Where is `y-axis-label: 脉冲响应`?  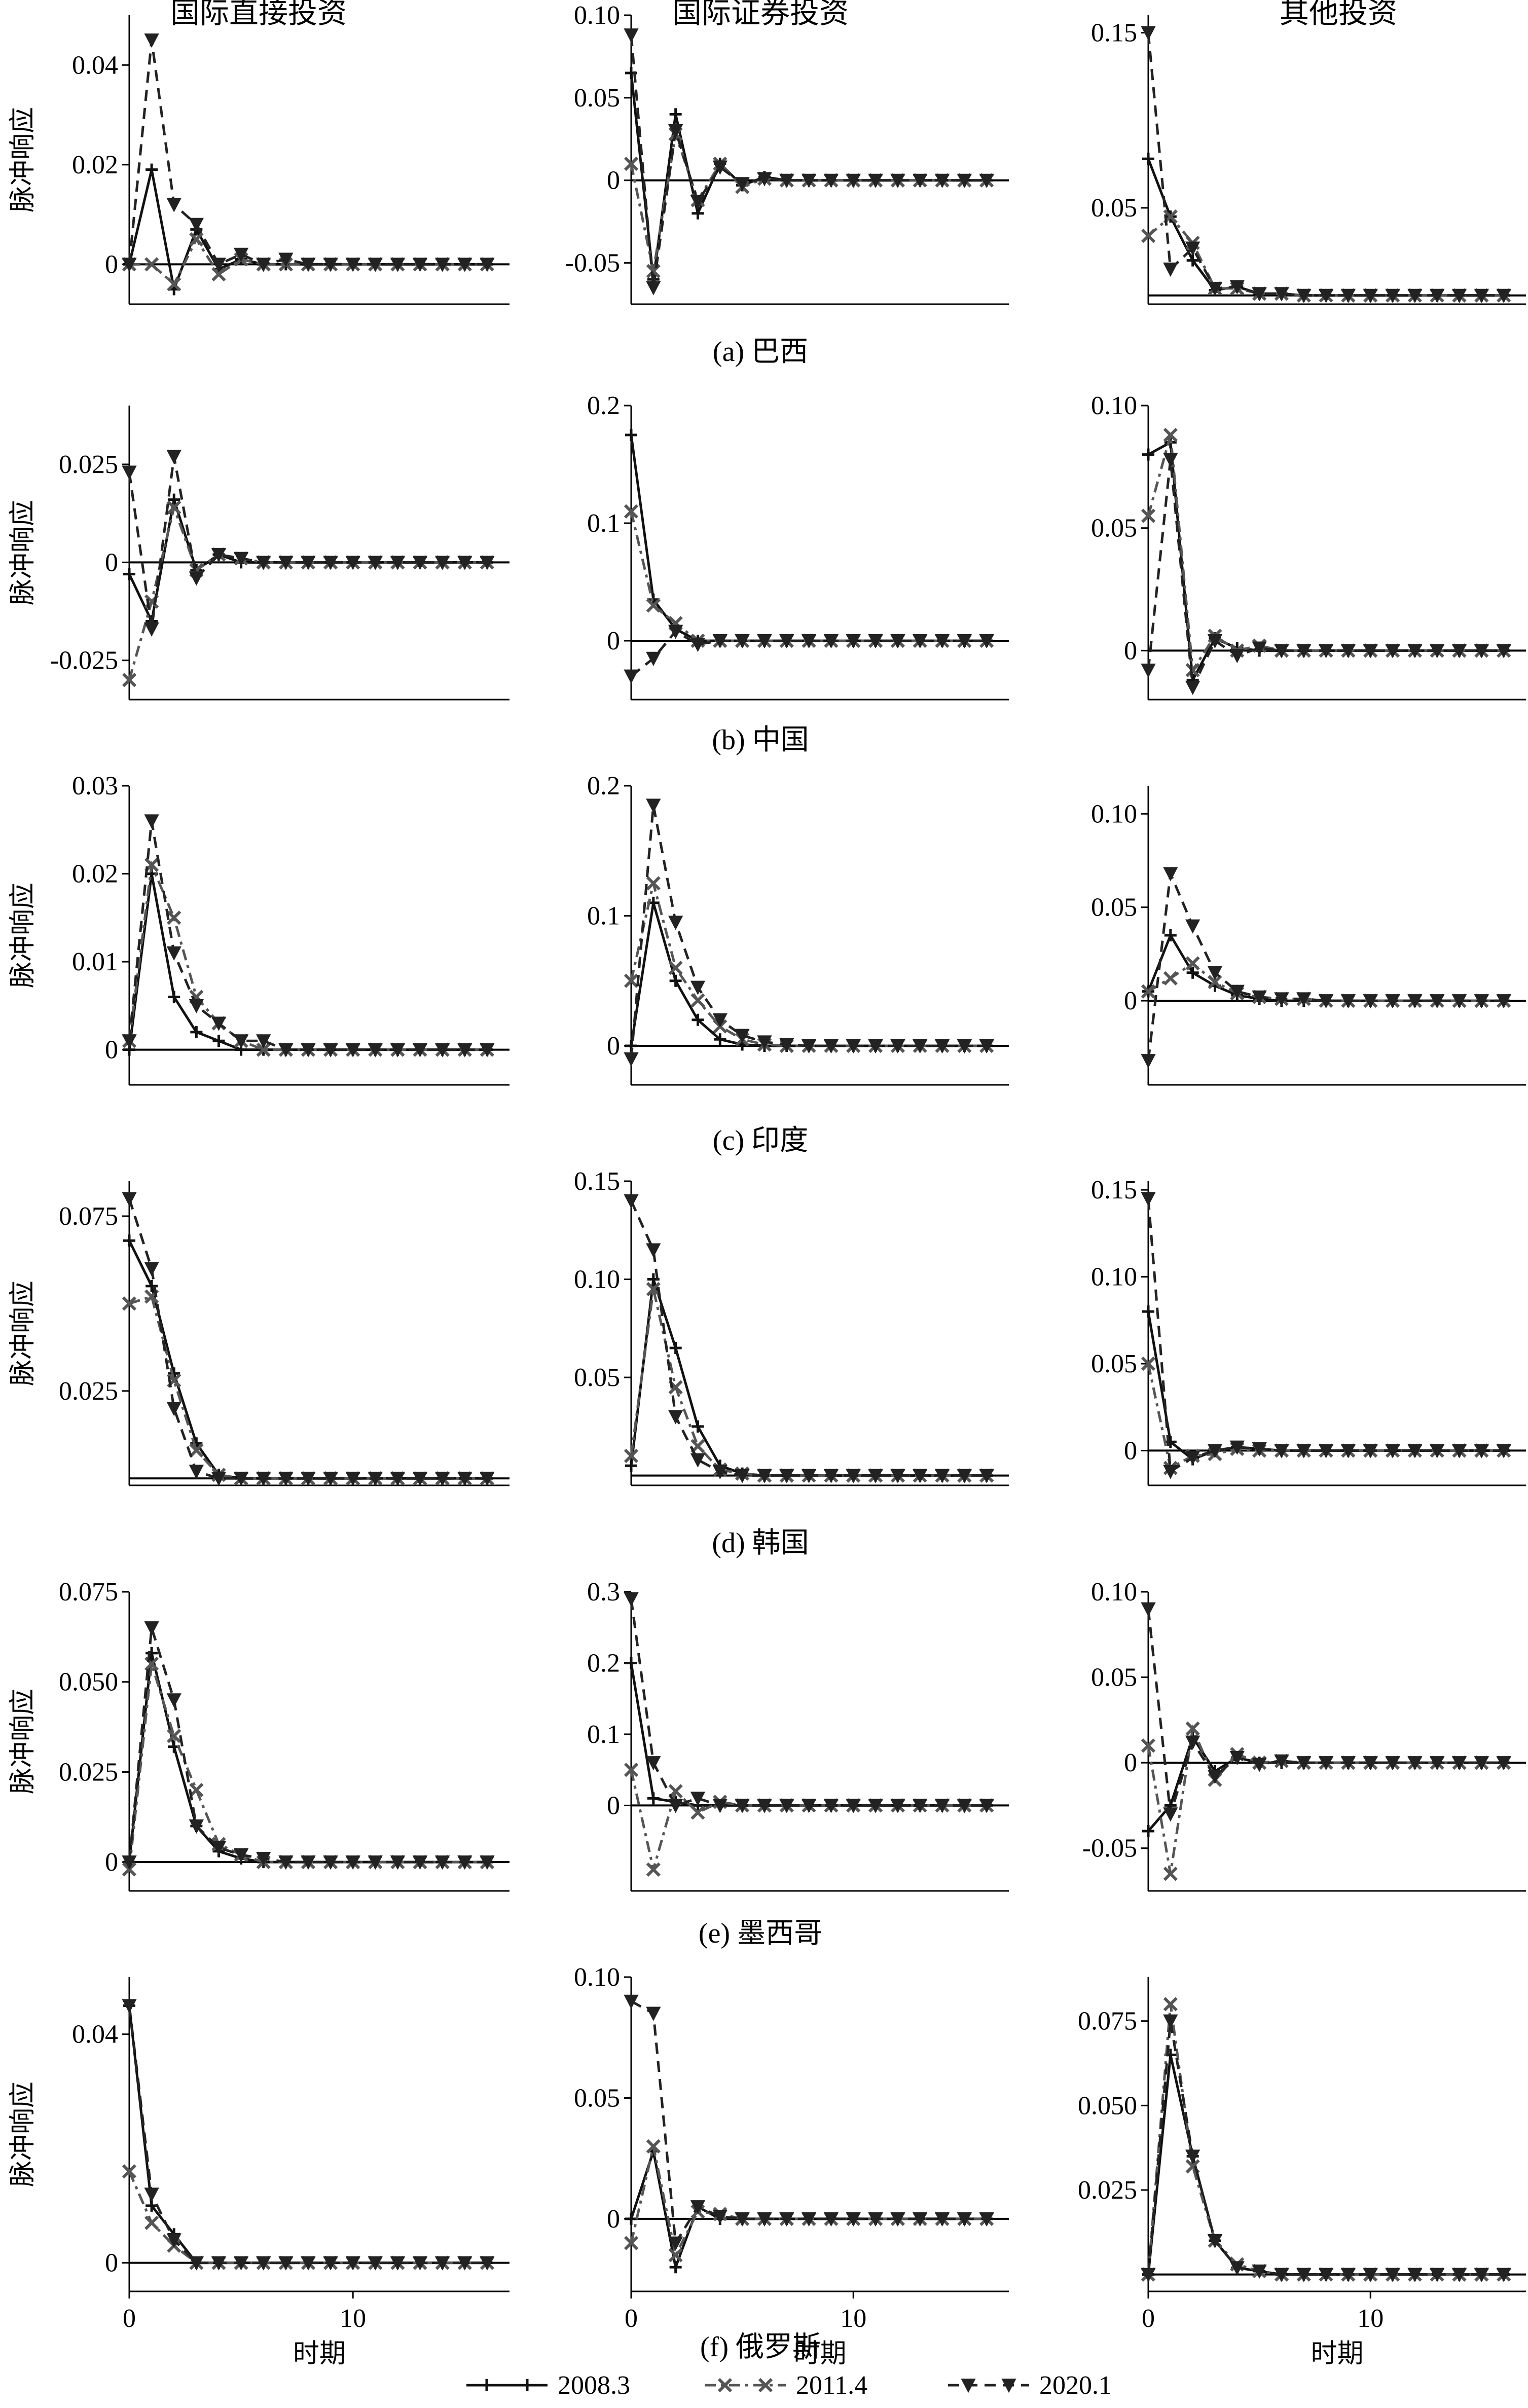
y-axis-label: 脉冲响应 is located at coordinates (23, 159).